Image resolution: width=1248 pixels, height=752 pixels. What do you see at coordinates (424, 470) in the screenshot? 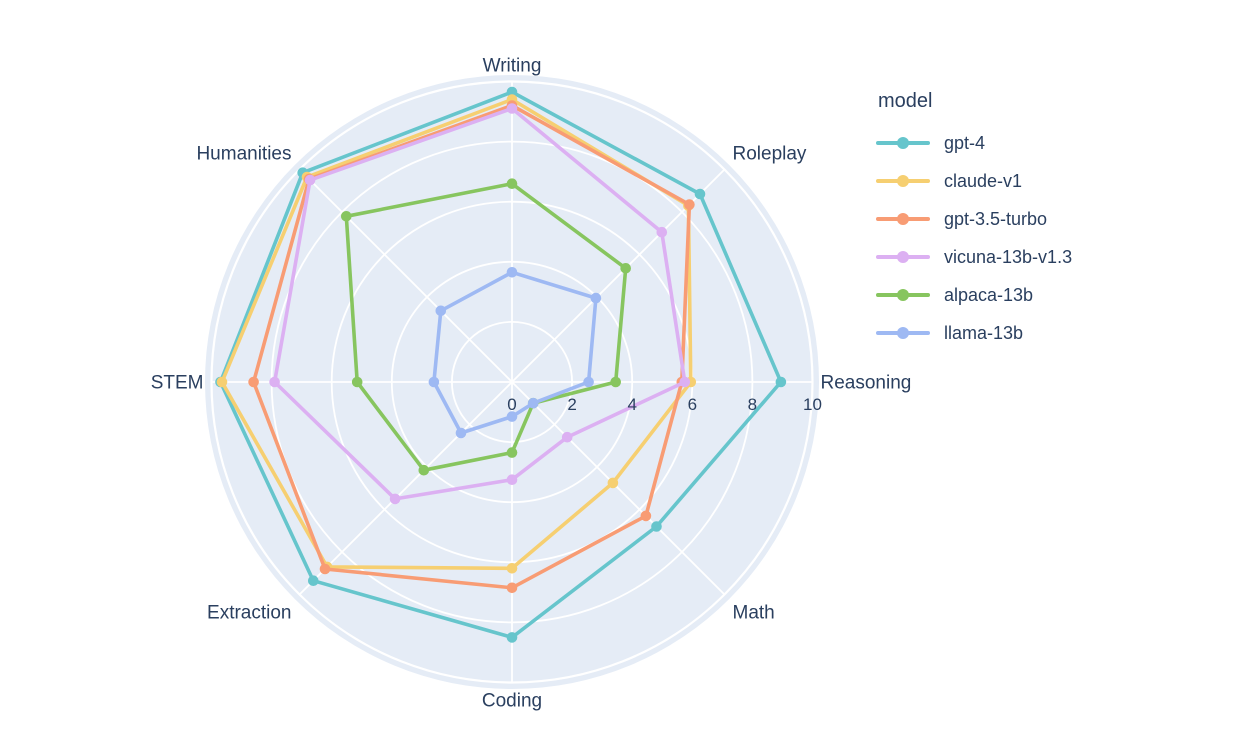
I see `data-point-alpaca-13b-extraction` at bounding box center [424, 470].